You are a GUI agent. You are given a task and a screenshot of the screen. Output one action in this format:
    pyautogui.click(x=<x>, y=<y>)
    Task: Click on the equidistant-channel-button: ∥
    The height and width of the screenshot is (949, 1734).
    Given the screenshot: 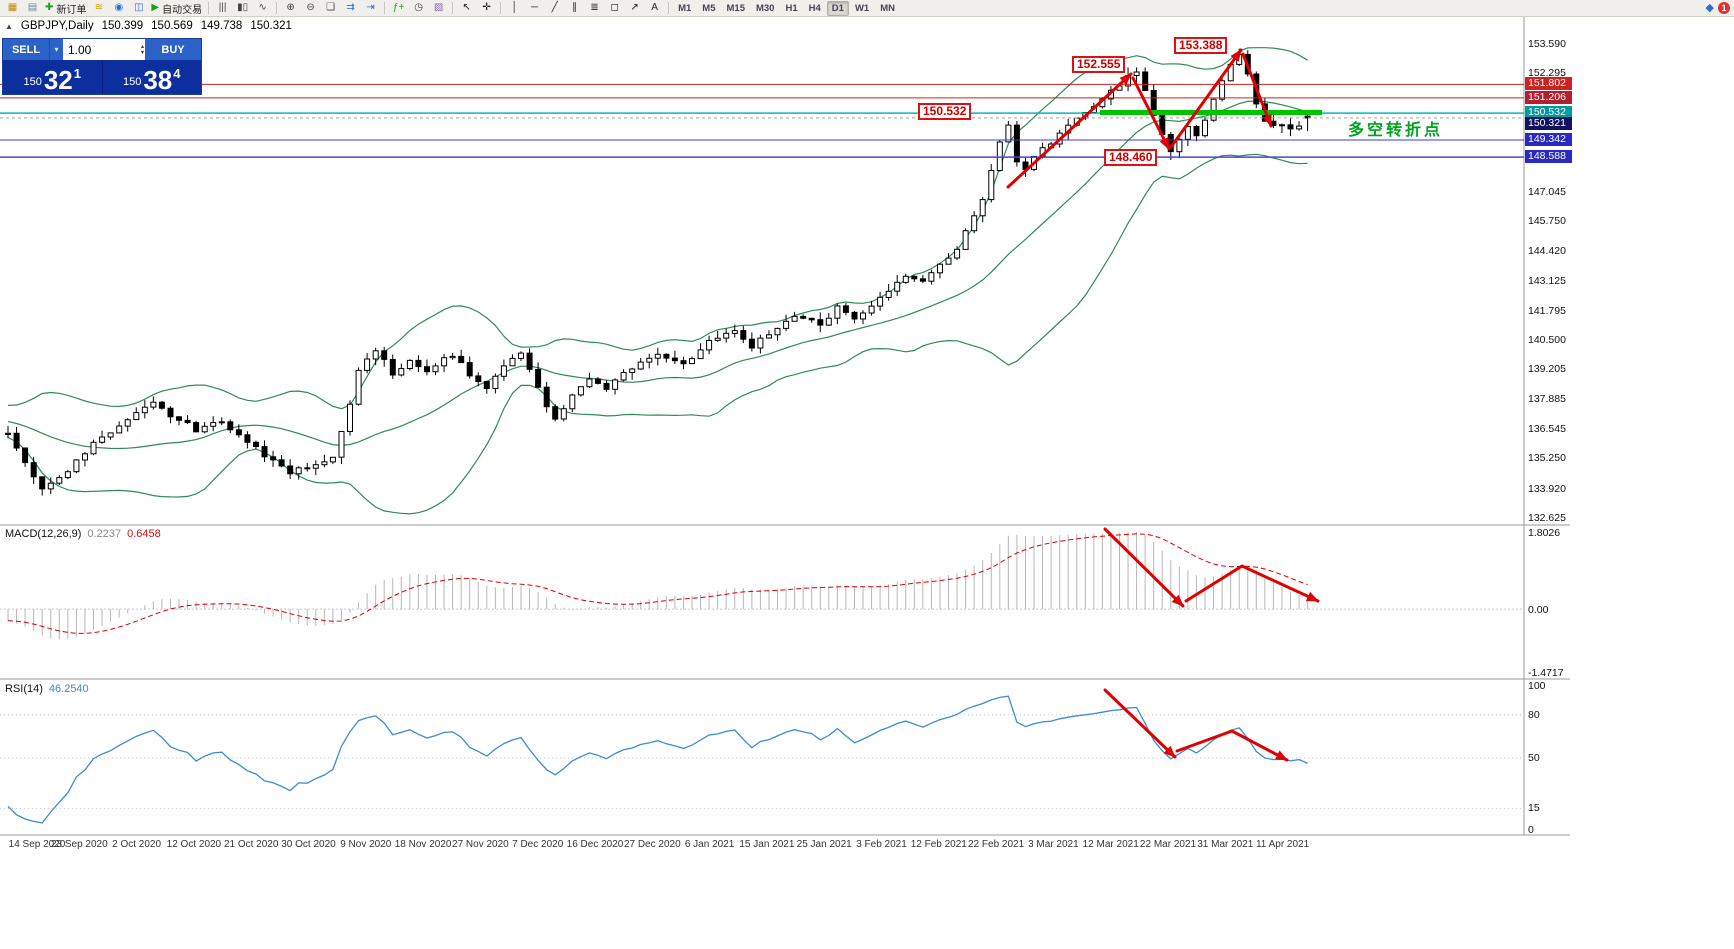 What is the action you would take?
    pyautogui.click(x=574, y=8)
    